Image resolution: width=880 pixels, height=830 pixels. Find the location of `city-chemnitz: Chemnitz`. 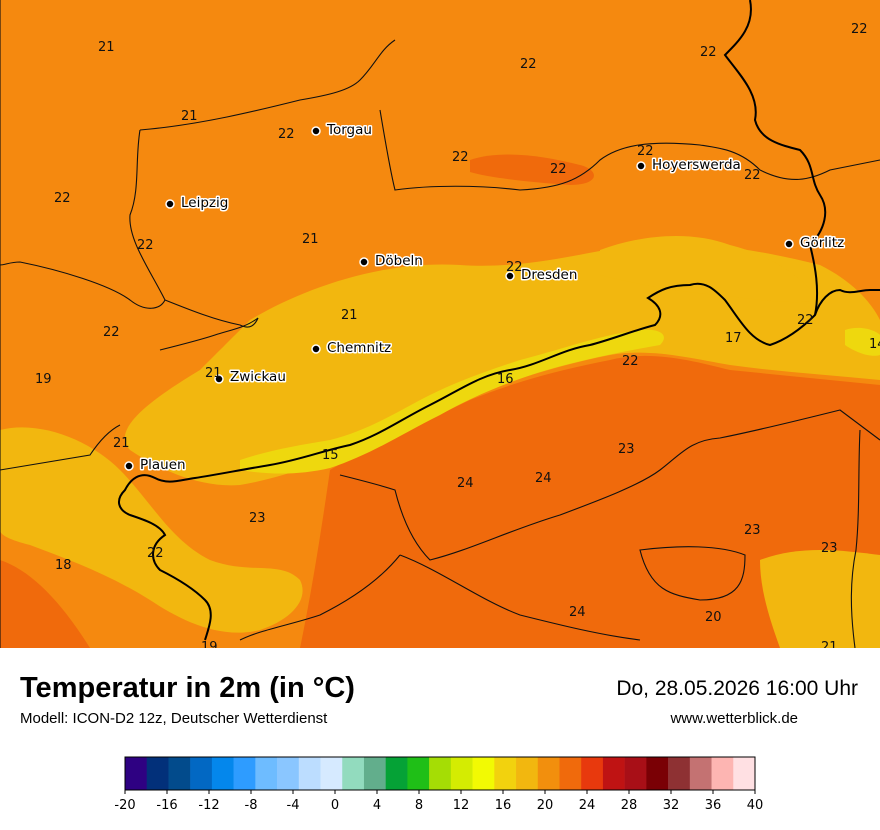

city-chemnitz: Chemnitz is located at coordinates (352, 348).